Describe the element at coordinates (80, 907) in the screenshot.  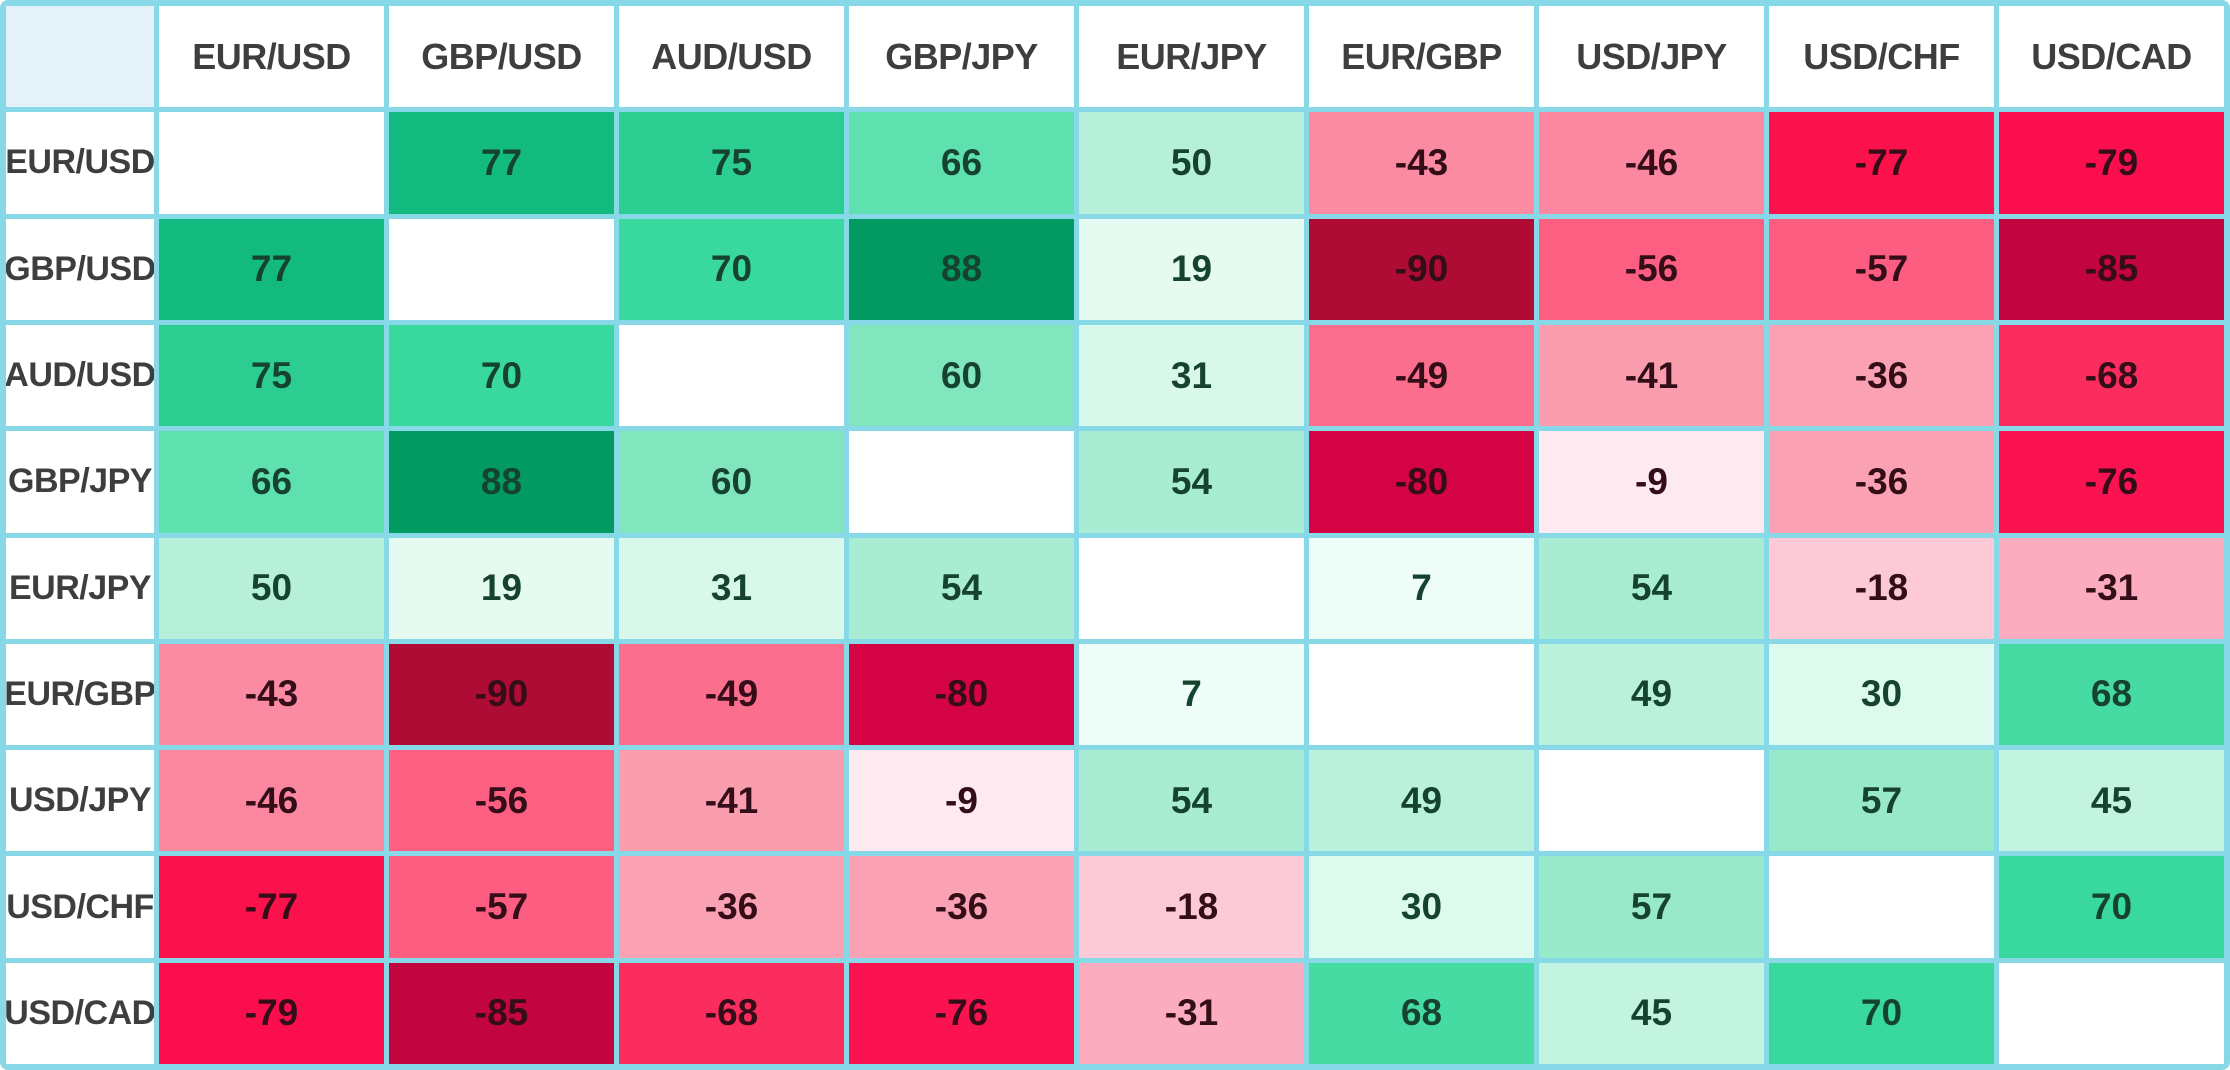
I see `row-header-usd-chf: USD/CHF` at that location.